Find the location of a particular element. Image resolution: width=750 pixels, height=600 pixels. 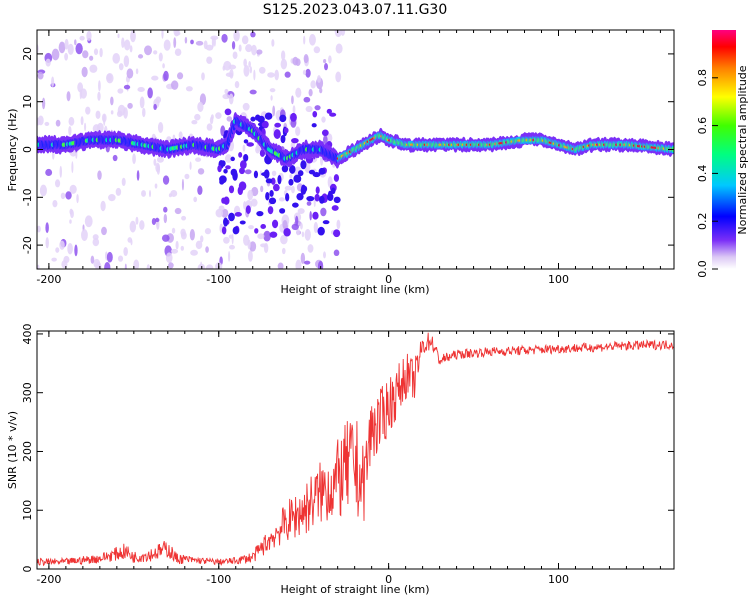

spectrogram-xtick-label: 0 is located at coordinates (388, 279).